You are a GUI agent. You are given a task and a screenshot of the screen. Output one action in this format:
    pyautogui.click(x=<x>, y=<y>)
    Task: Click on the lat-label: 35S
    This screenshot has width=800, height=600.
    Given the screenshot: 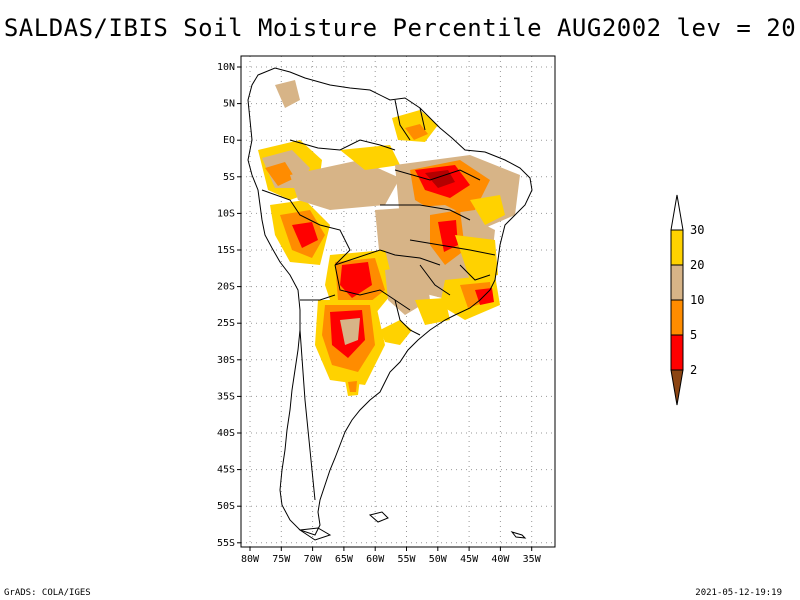 What is the action you would take?
    pyautogui.click(x=226, y=396)
    